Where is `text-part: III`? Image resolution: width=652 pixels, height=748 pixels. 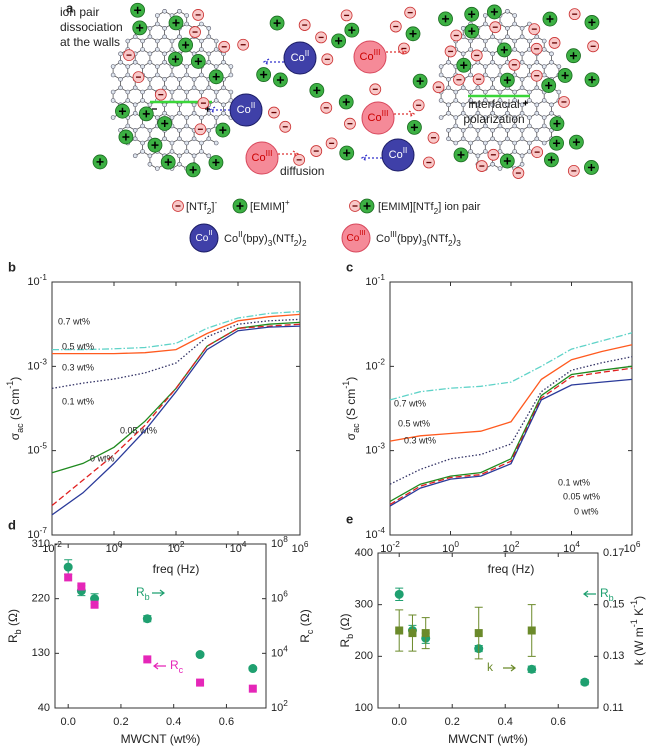
text-part: III is located at coordinates (385, 113).